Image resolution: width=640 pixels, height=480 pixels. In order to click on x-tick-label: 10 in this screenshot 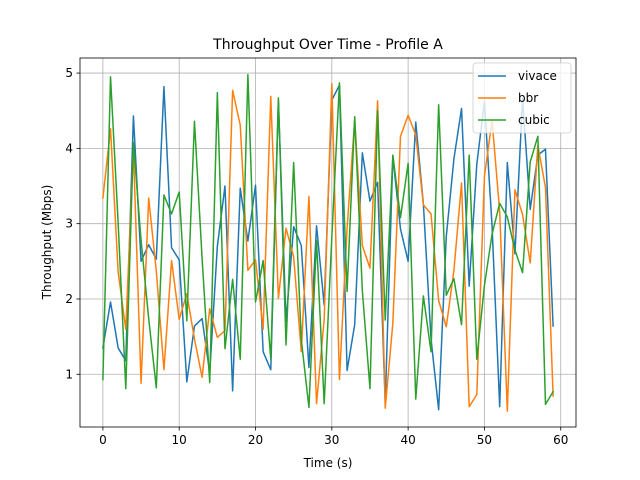, I will do `click(179, 440)`.